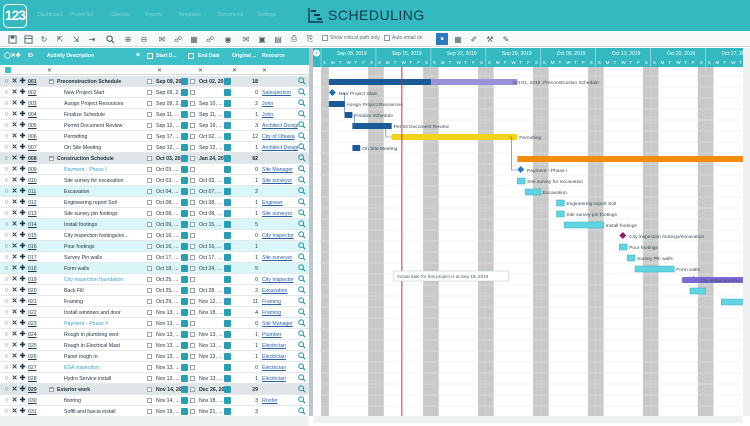 This screenshot has height=426, width=750. What do you see at coordinates (92, 313) in the screenshot?
I see `activity-description: Install windows and door` at bounding box center [92, 313].